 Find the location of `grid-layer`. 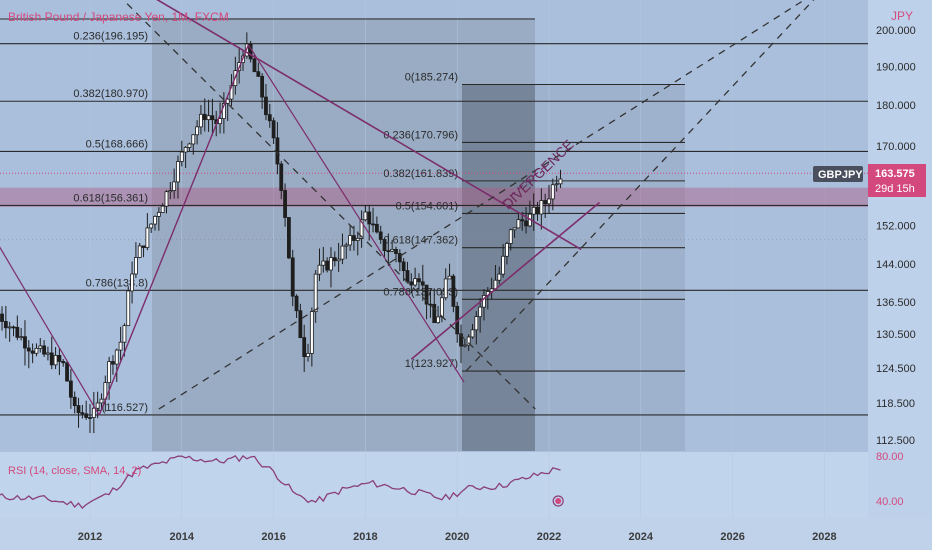

grid-layer is located at coordinates (434, 206).